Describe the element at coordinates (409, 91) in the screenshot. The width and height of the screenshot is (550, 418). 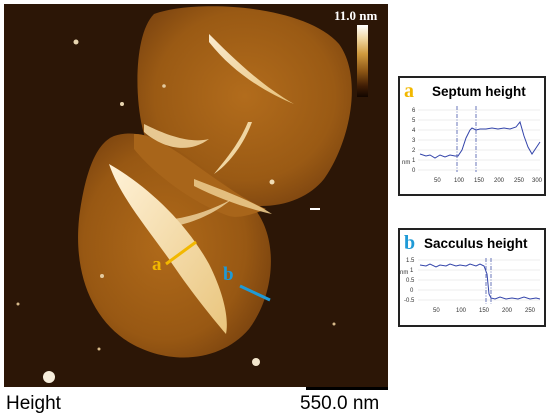
I see `profile-a-letter: a` at that location.